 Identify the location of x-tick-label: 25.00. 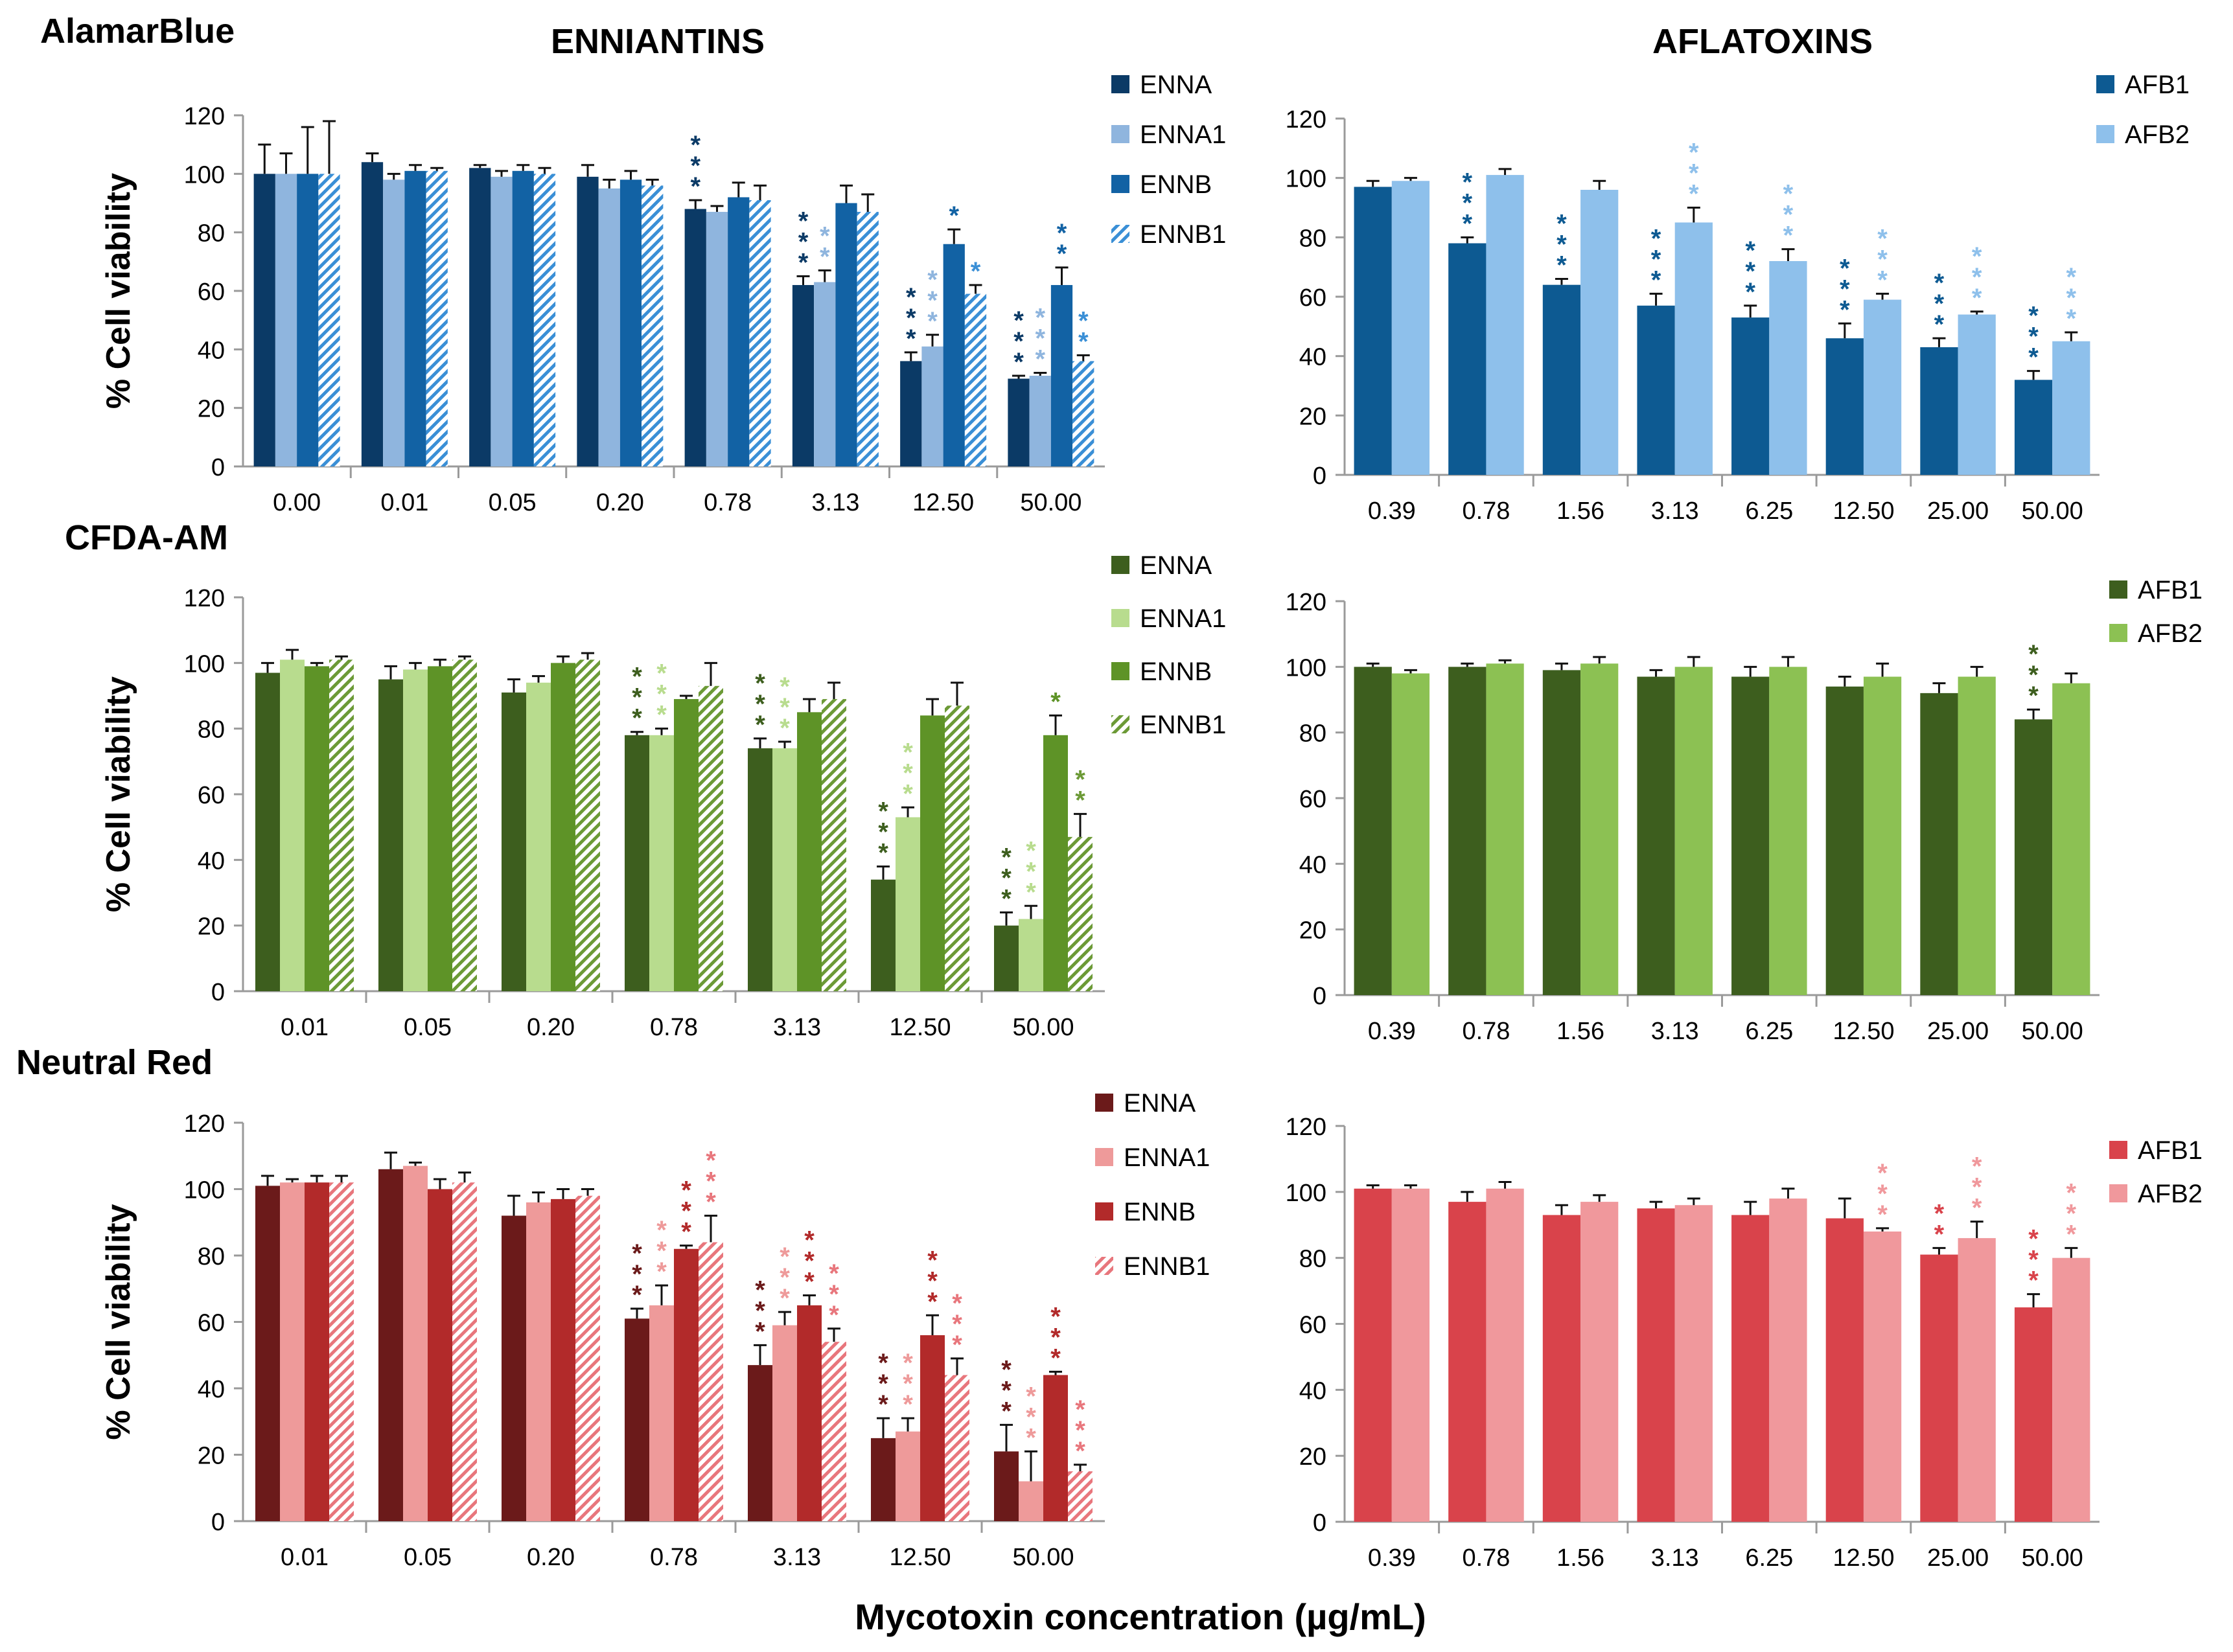
(1958, 1558).